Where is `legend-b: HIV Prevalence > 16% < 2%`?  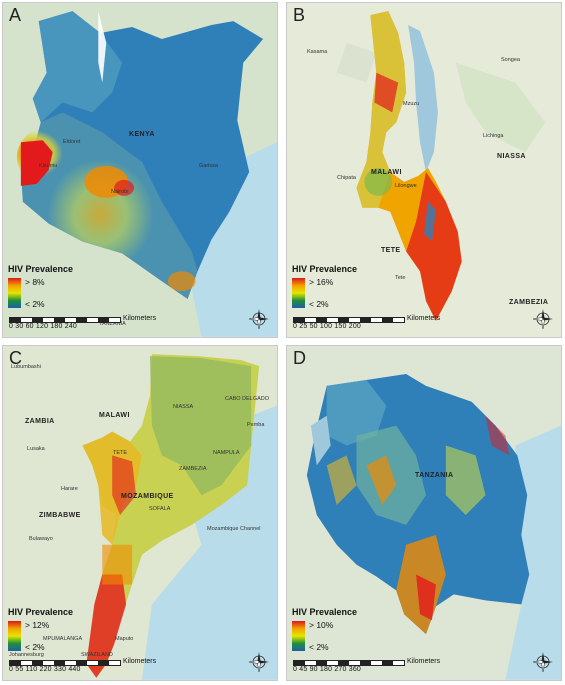
legend-b: HIV Prevalence > 16% < 2% is located at coordinates (337, 286).